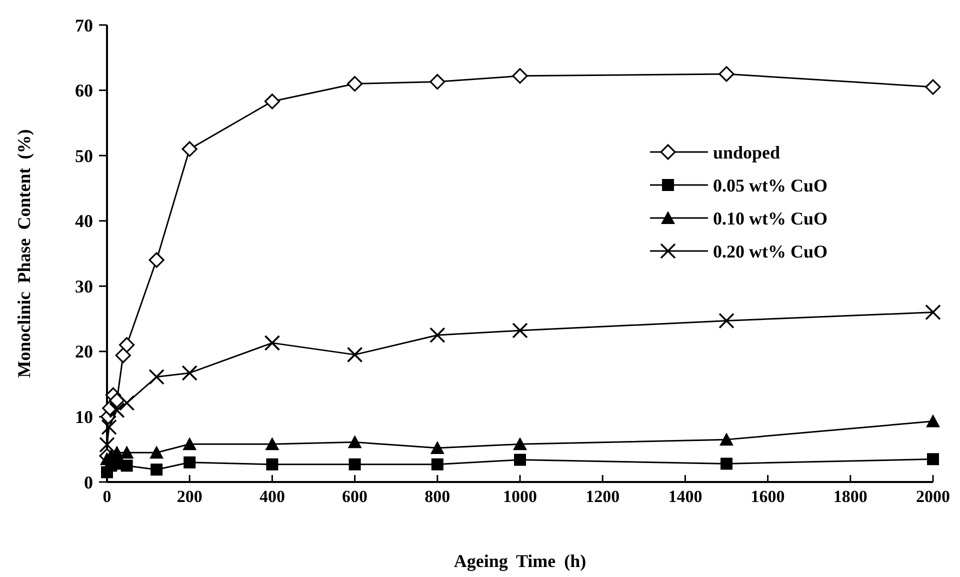 The height and width of the screenshot is (577, 960). What do you see at coordinates (355, 496) in the screenshot?
I see `x-tick-label: 600` at bounding box center [355, 496].